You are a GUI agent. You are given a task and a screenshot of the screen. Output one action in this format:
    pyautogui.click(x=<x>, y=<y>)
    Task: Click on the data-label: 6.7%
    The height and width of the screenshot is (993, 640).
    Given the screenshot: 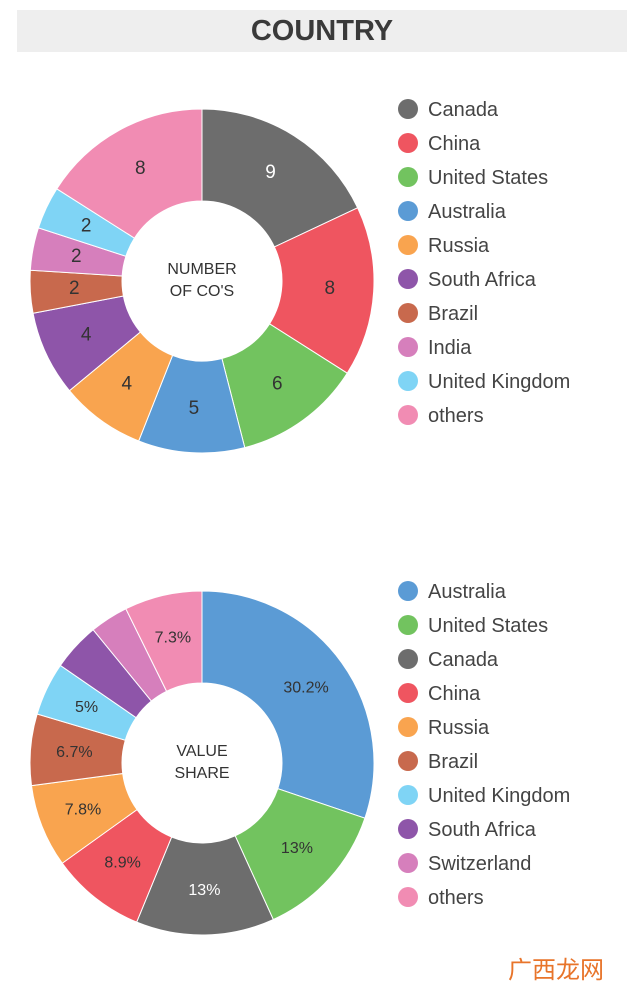 What is the action you would take?
    pyautogui.click(x=74, y=752)
    